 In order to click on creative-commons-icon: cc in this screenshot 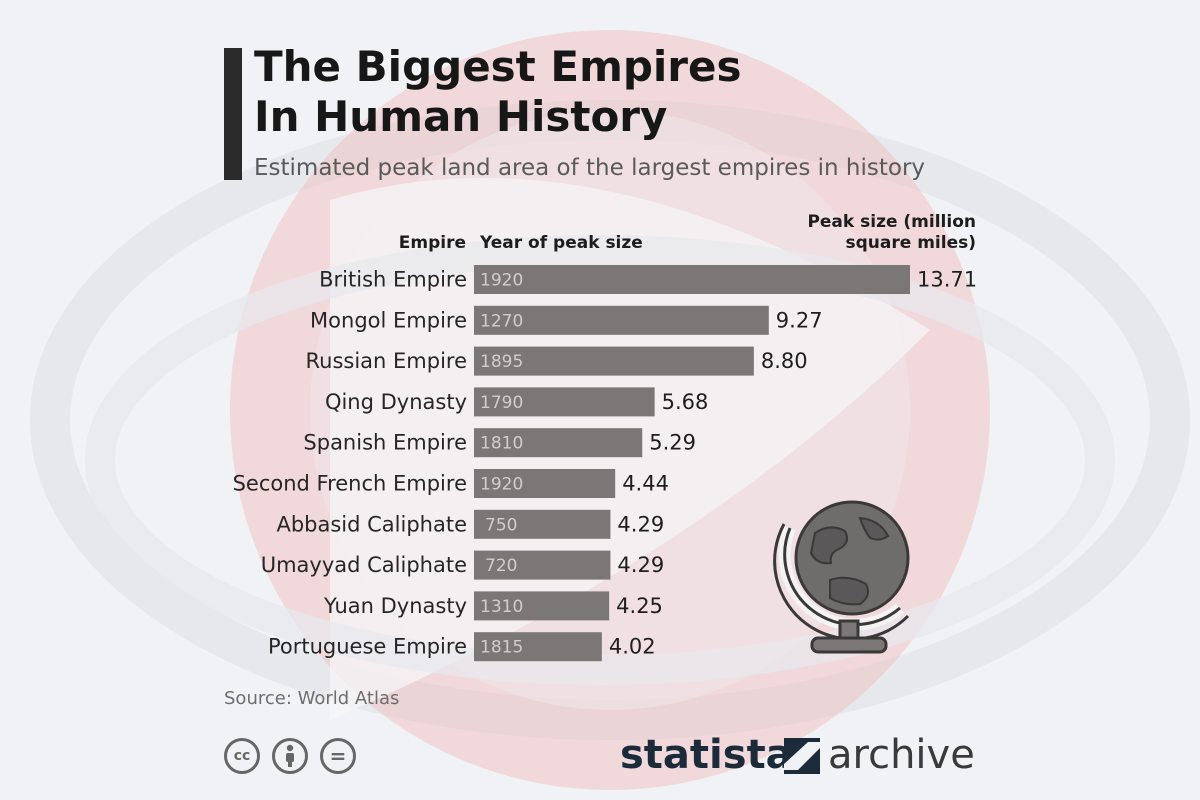, I will do `click(242, 756)`.